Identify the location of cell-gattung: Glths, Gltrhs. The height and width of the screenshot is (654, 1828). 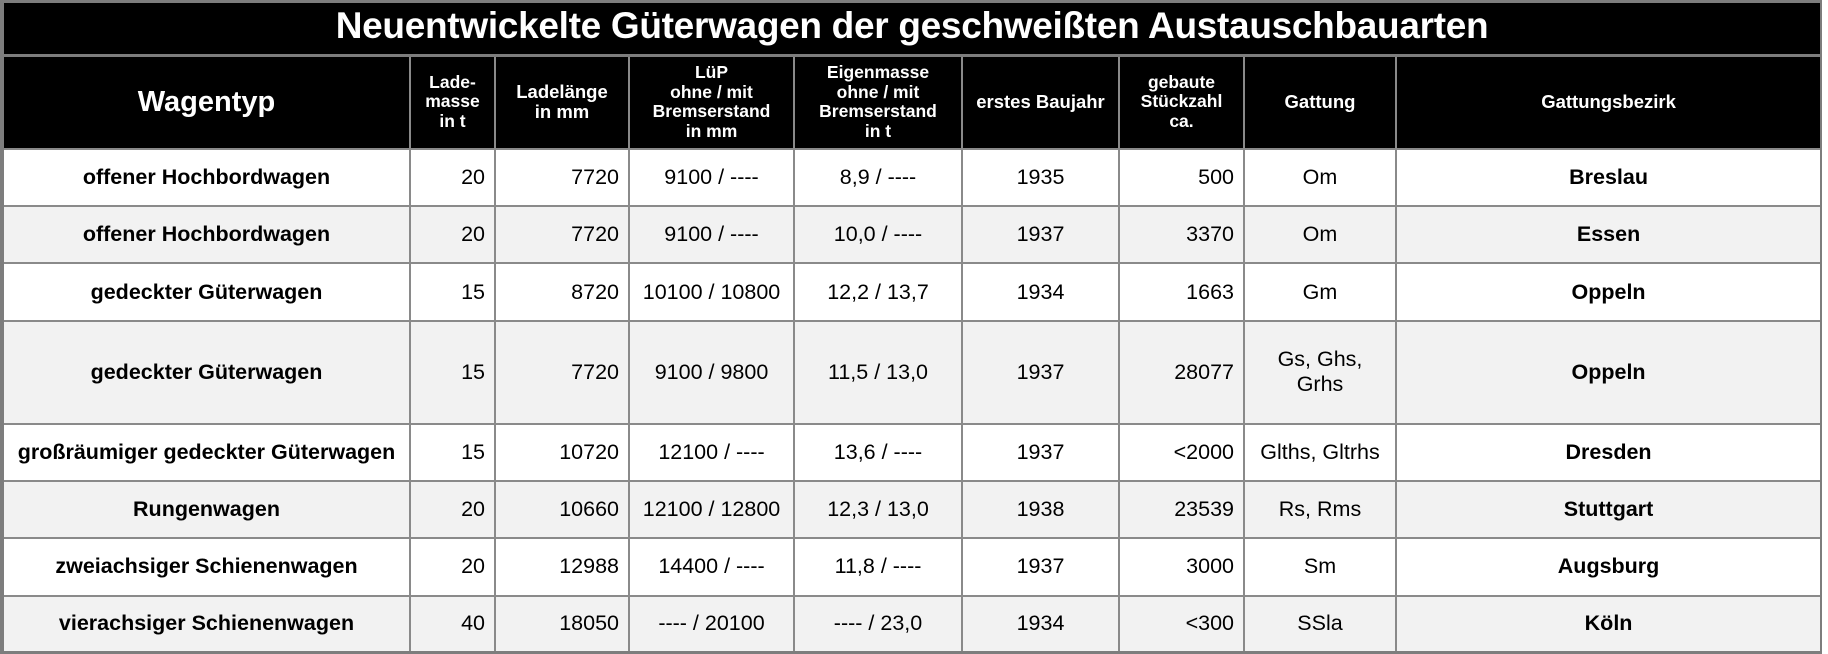
(1320, 453).